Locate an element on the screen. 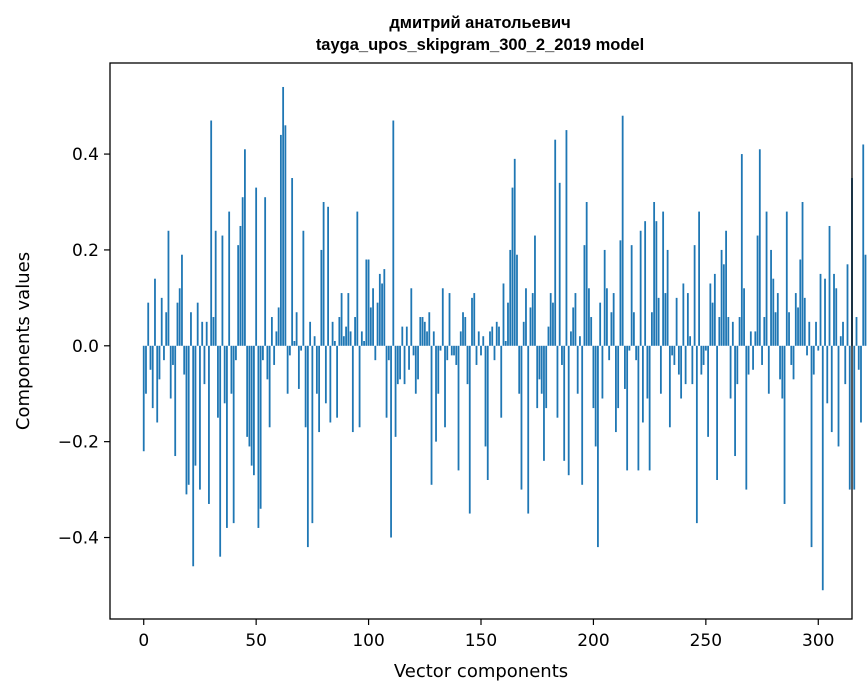 The height and width of the screenshot is (696, 867). chart-title-line-2: tayga_upos_skipgram_300_2_2019 model is located at coordinates (480, 45).